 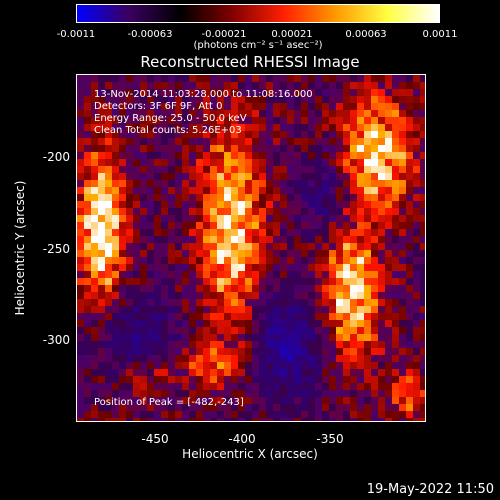 What do you see at coordinates (56, 249) in the screenshot?
I see `y-tick-label: -250` at bounding box center [56, 249].